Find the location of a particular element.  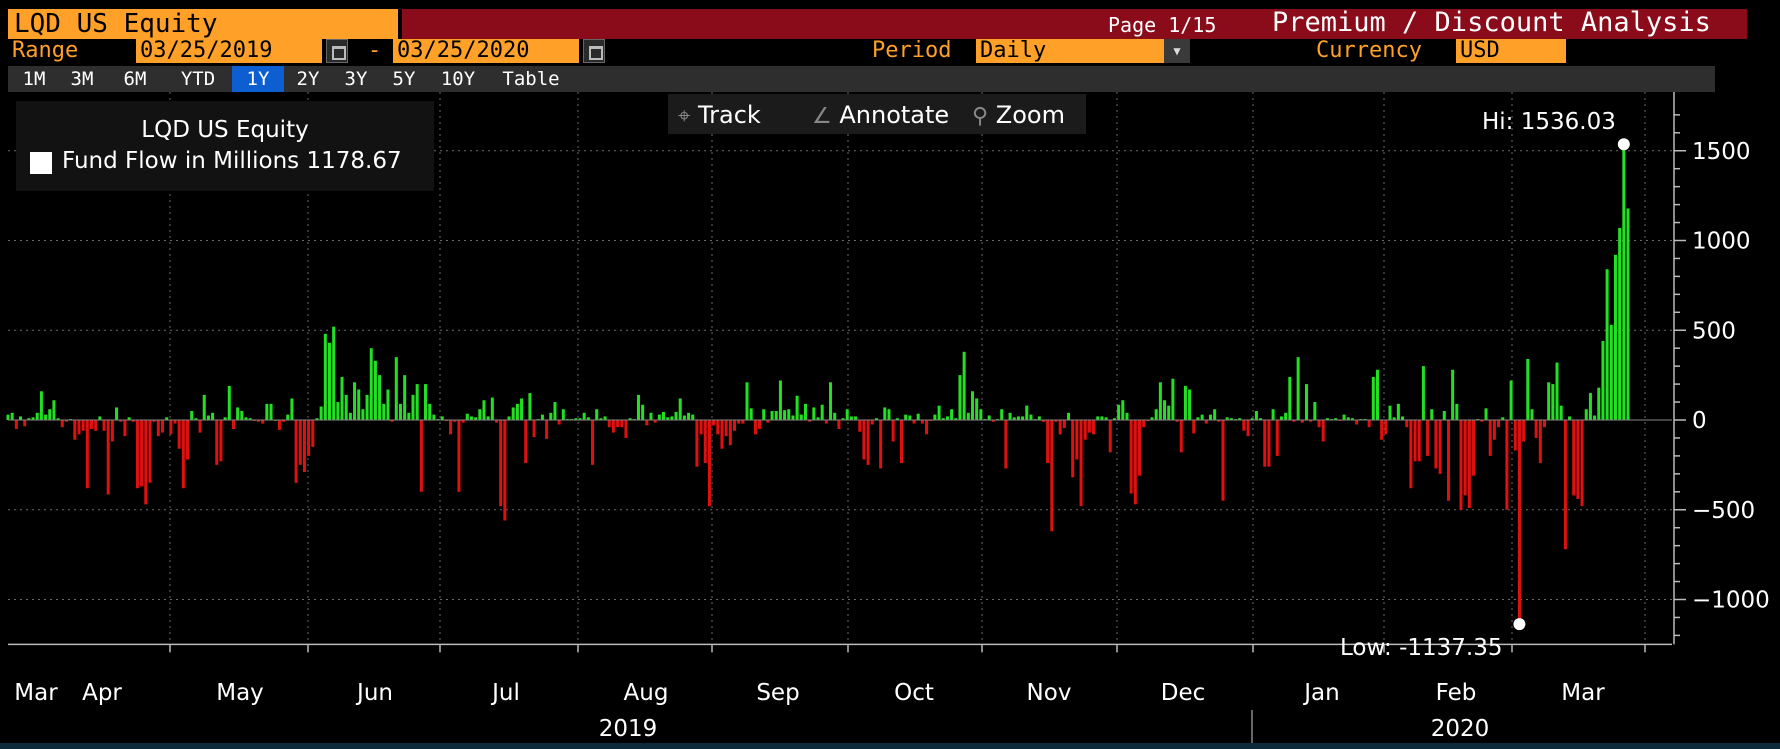

calendar-icon is located at coordinates (594, 51).